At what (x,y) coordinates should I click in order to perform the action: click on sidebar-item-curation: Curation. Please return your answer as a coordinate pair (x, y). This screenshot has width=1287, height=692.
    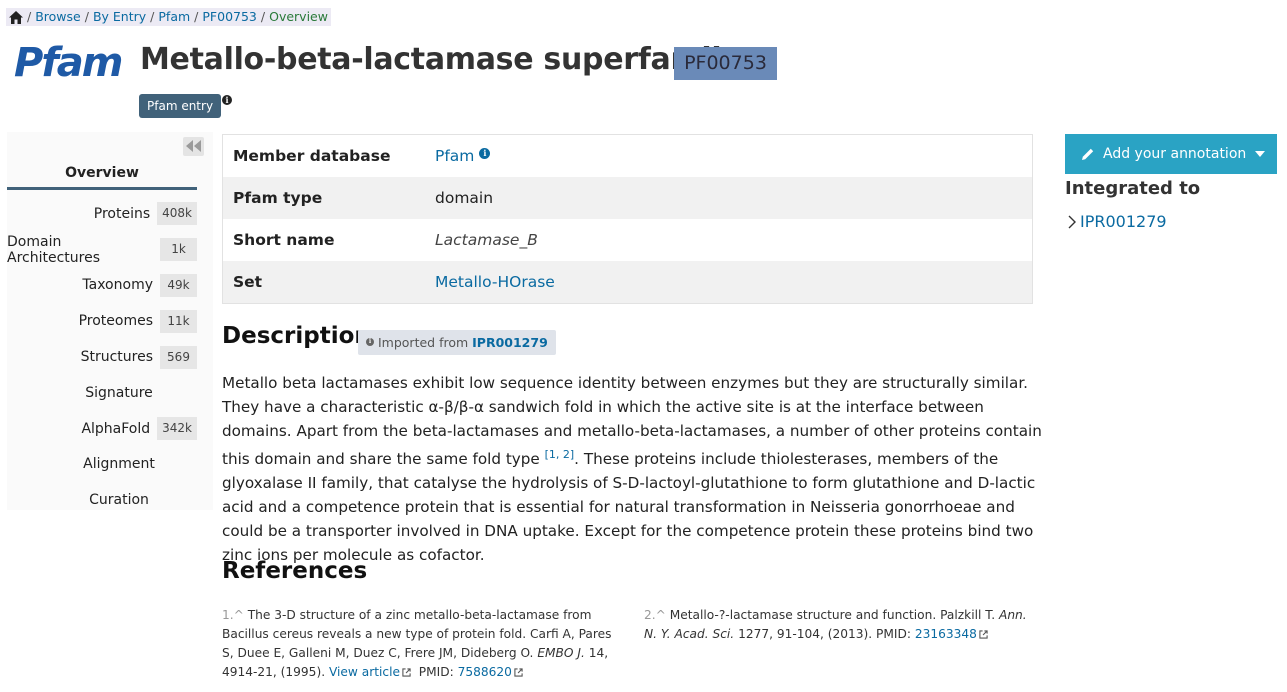
    Looking at the image, I should click on (110, 500).